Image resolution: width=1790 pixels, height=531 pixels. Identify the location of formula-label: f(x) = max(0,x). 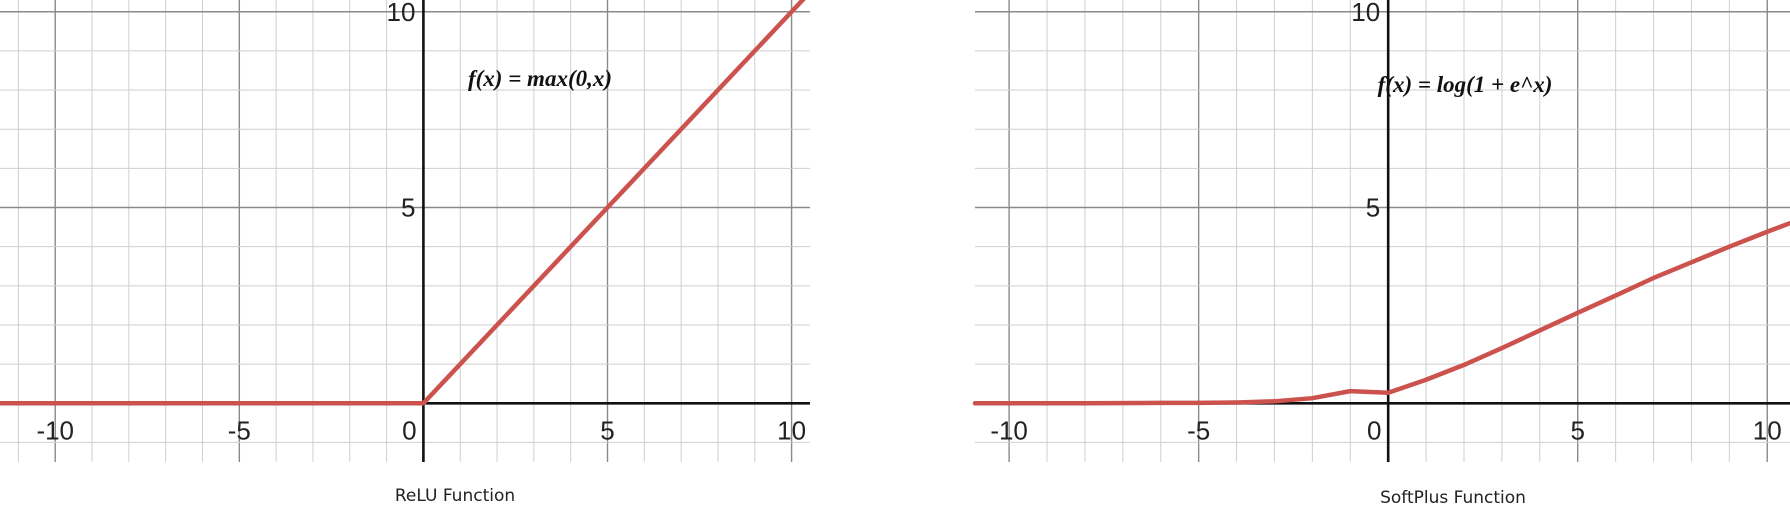
(540, 78).